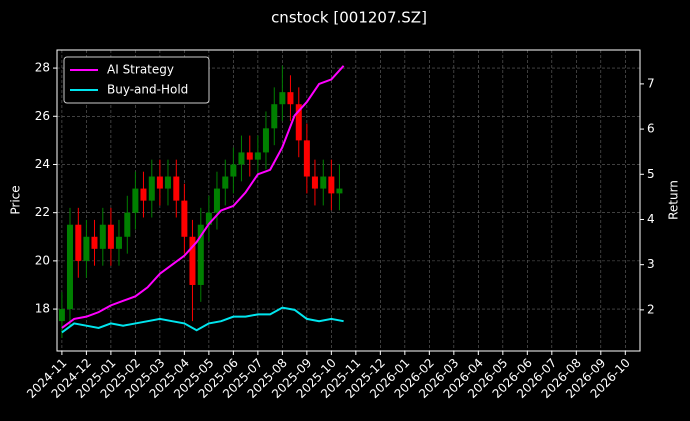 Image resolution: width=690 pixels, height=421 pixels. I want to click on y2-tick-label: 7, so click(651, 83).